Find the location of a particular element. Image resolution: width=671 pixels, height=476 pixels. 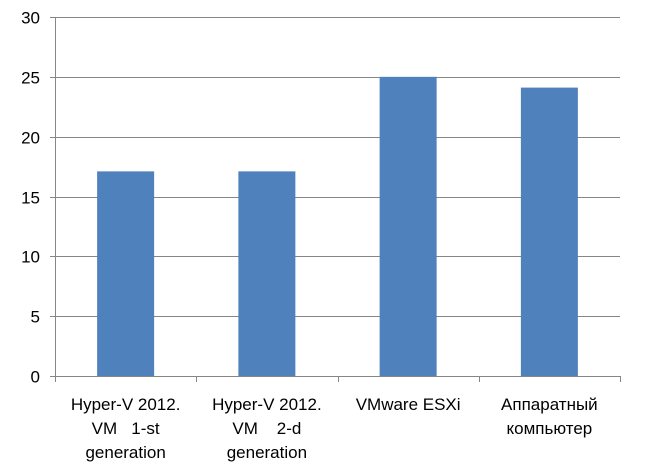

x-category-label-2: VMware ESXi is located at coordinates (408, 404).